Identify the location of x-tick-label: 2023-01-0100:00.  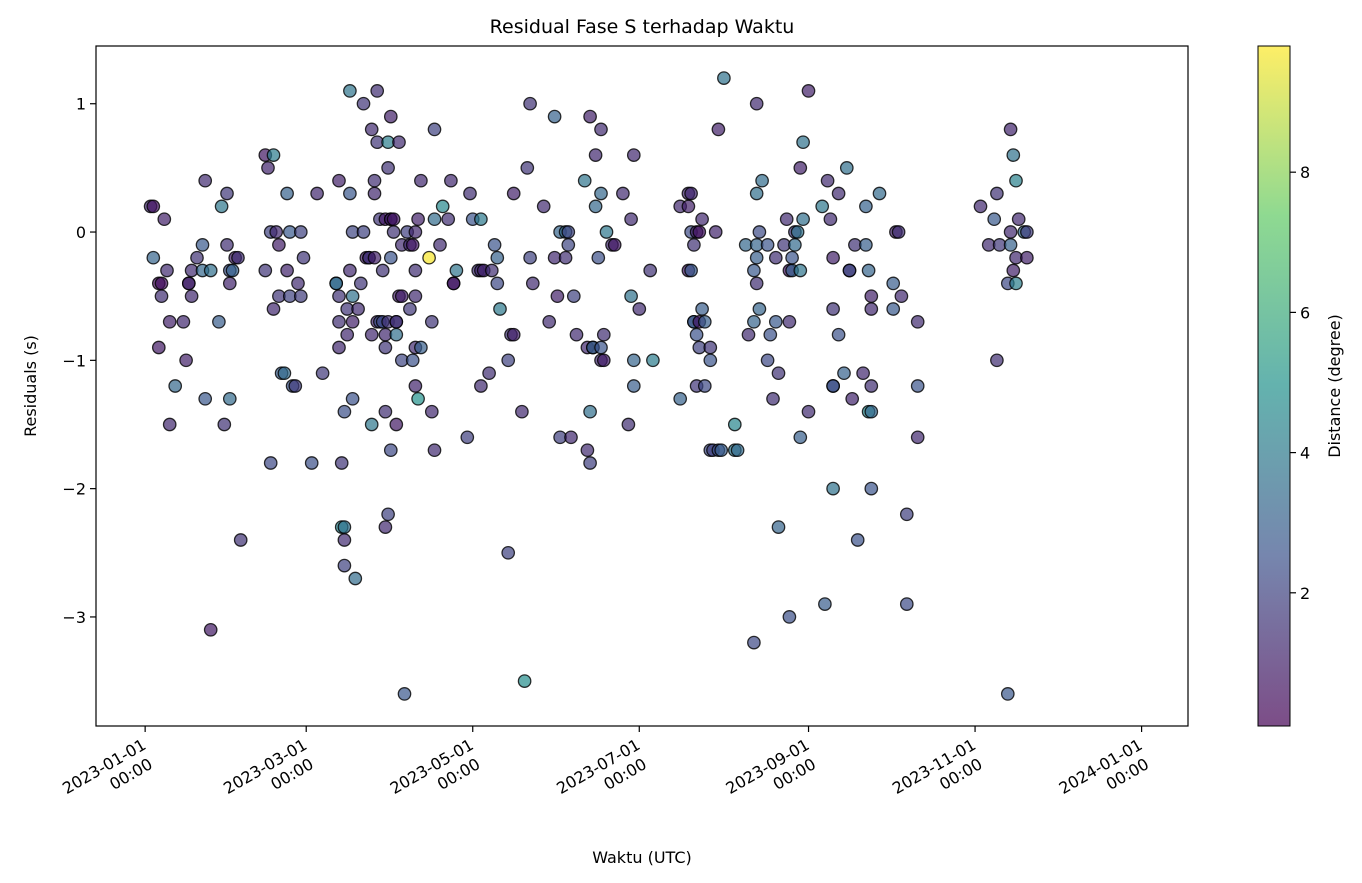
(109, 775).